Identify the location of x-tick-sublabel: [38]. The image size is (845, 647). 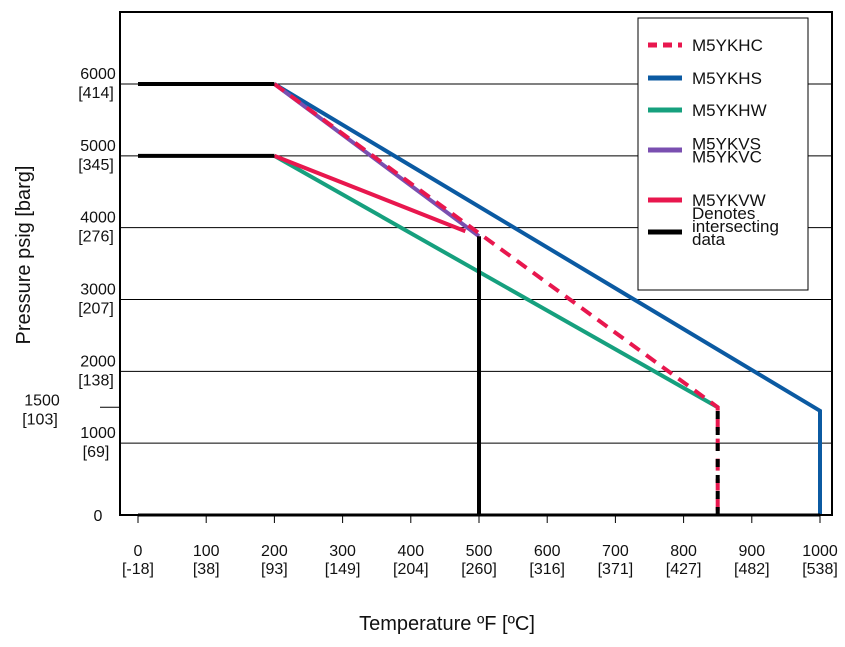
(206, 569).